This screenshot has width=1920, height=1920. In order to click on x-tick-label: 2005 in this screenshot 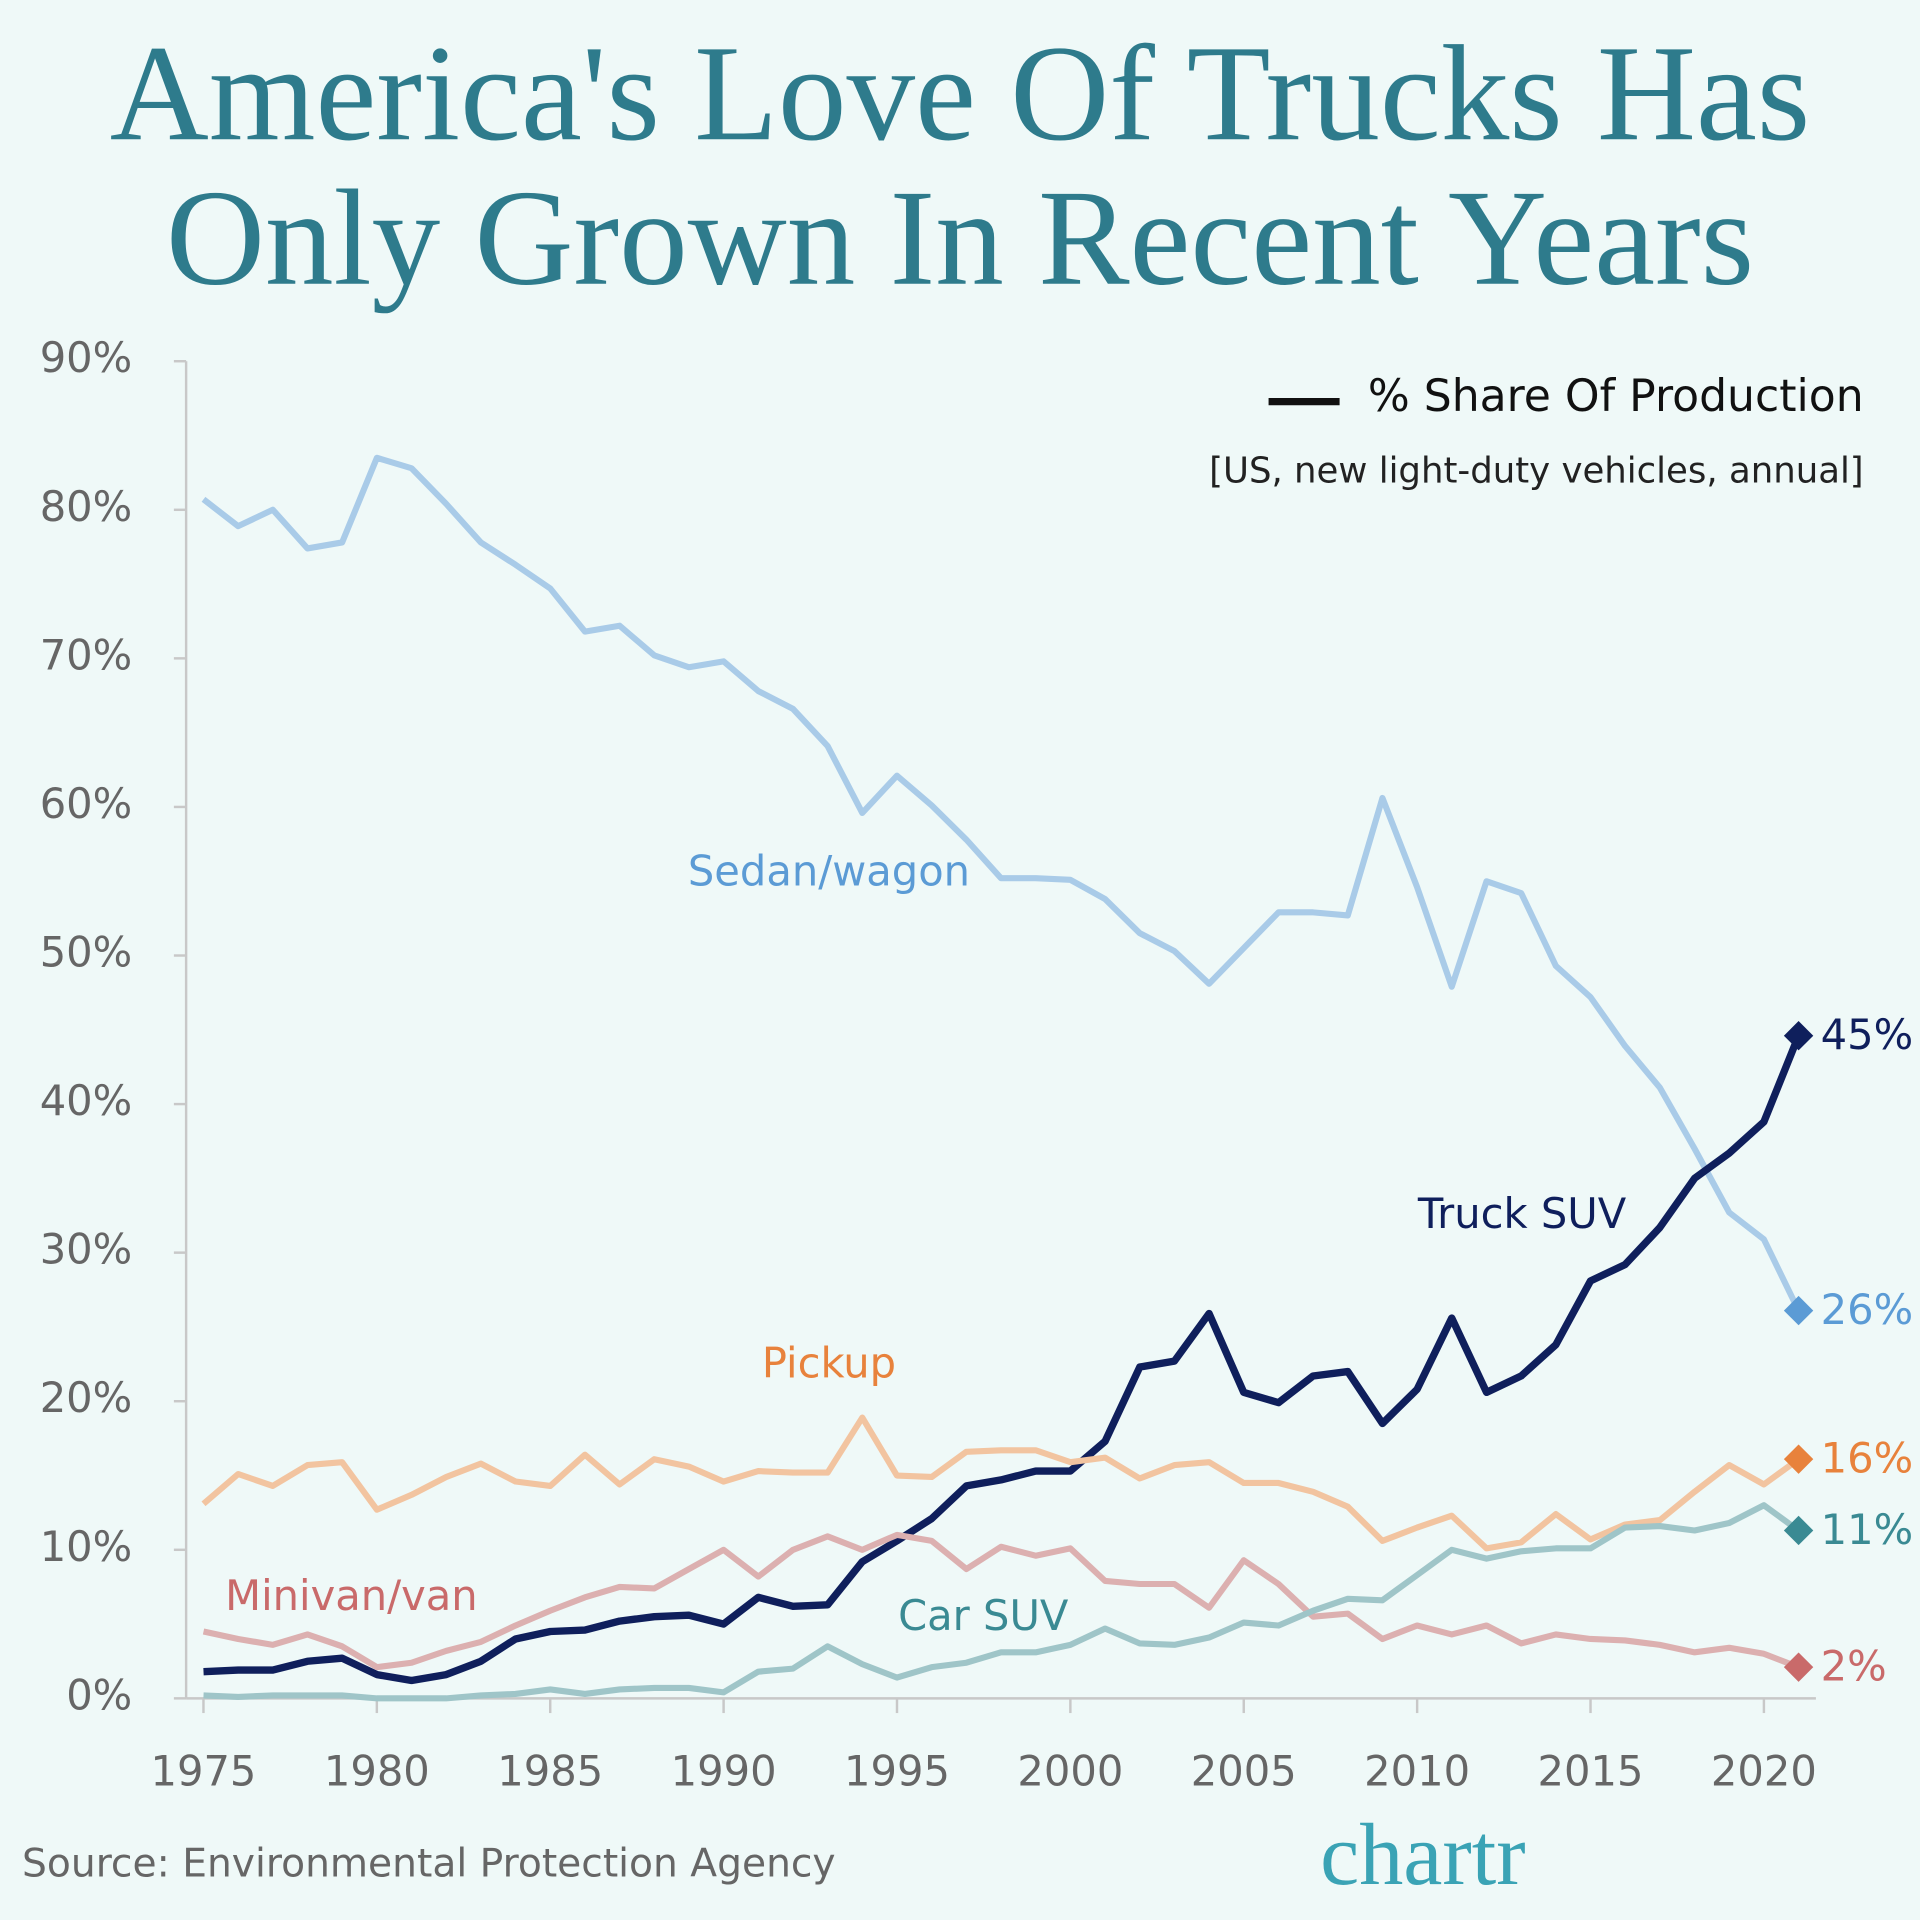, I will do `click(1244, 1770)`.